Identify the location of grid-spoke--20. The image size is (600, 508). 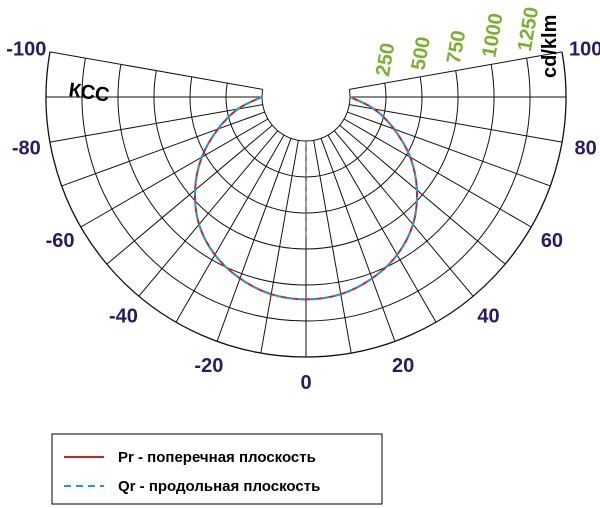
(254, 240).